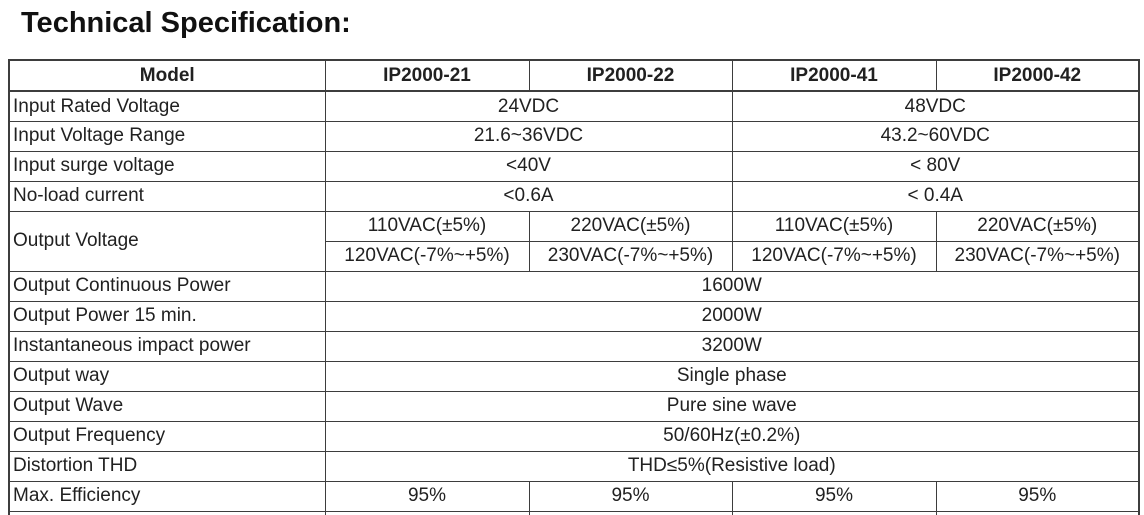 The height and width of the screenshot is (515, 1144). I want to click on header-model-ip2000-41: IP2000-41, so click(834, 76).